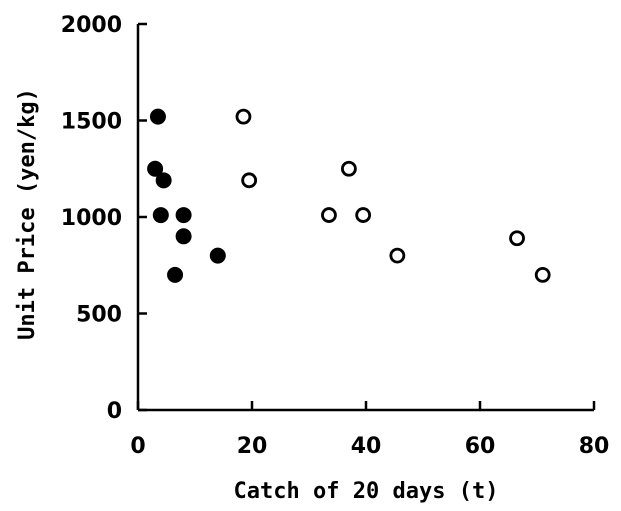  Describe the element at coordinates (91, 122) in the screenshot. I see `y-tick-label: 1500` at that location.